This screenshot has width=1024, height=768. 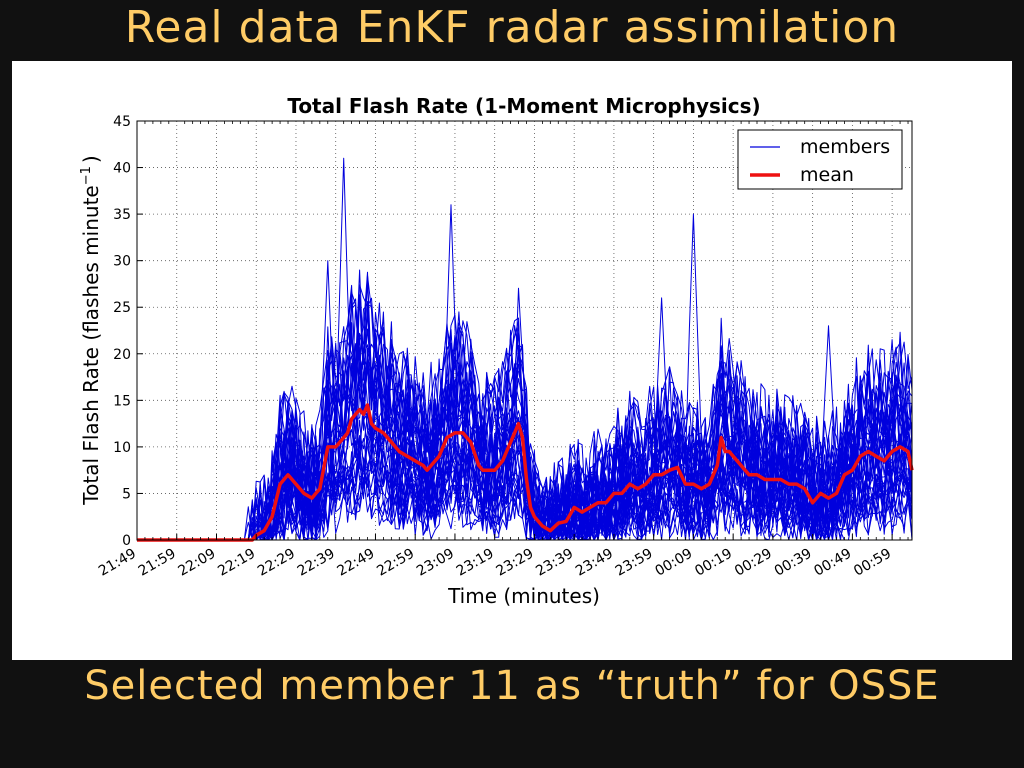 What do you see at coordinates (86, 175) in the screenshot?
I see `y-axis-label-sup: −1` at bounding box center [86, 175].